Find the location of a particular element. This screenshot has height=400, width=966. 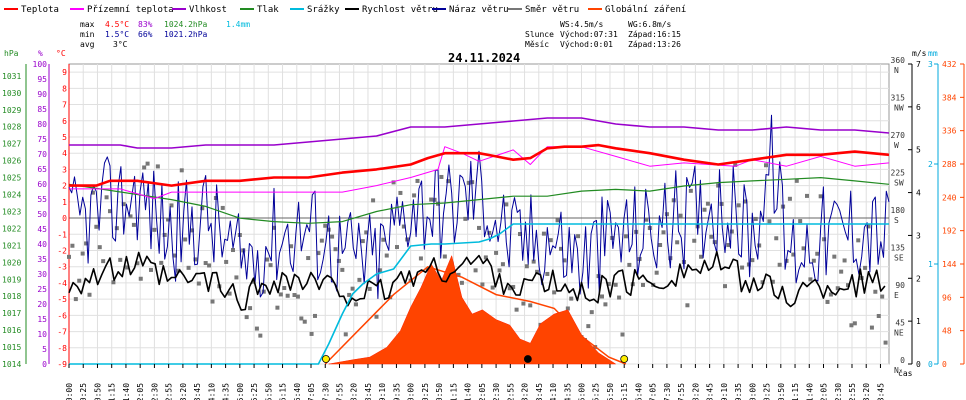

pct-tick-label: 35 is located at coordinates (42, 259).